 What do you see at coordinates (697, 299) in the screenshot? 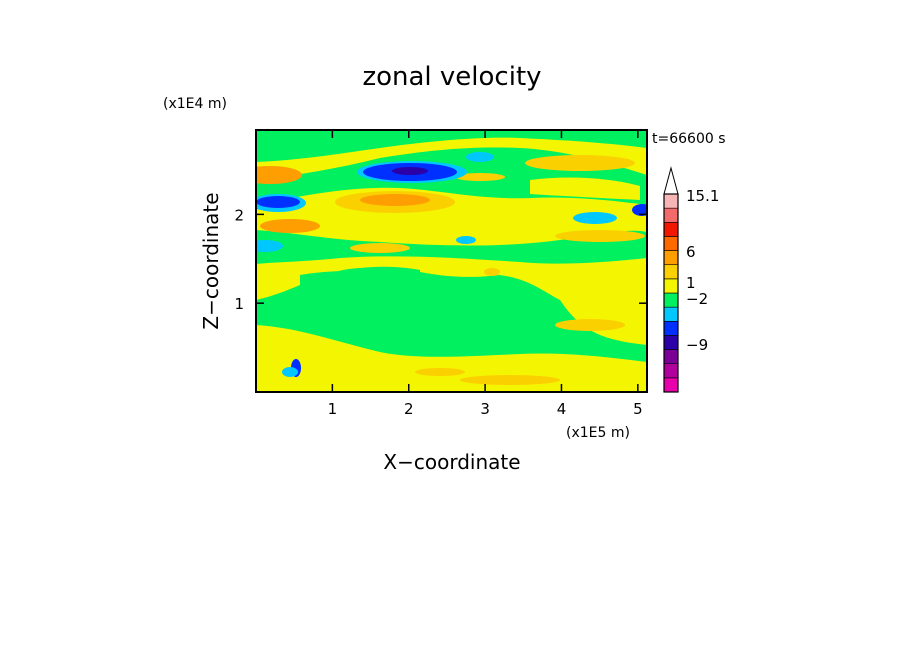
I see `colorbar-label: −2` at bounding box center [697, 299].